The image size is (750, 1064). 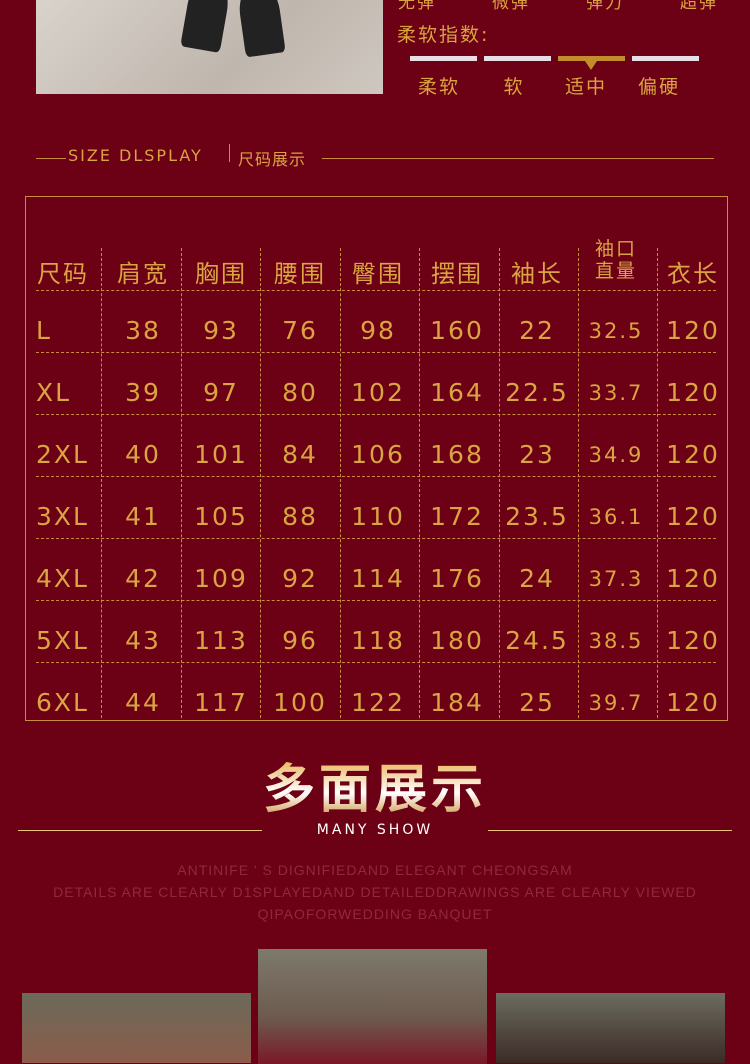 What do you see at coordinates (558, 6) in the screenshot?
I see `stretch-levels: 无弹 微弹 弹力 超弹` at bounding box center [558, 6].